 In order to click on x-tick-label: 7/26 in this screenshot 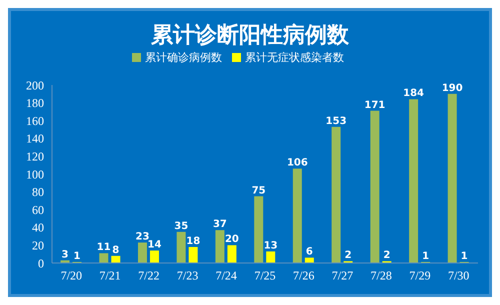, I will do `click(303, 275)`.